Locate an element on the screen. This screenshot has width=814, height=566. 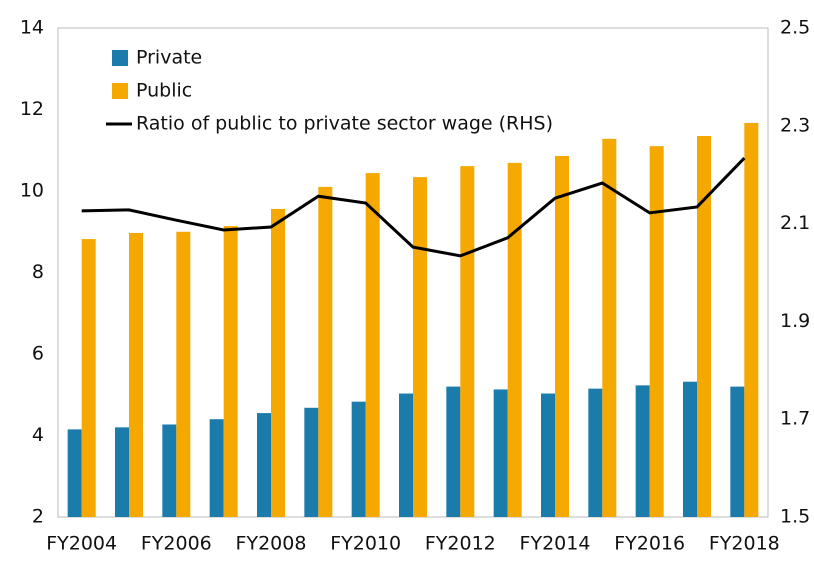
y2-tick-label: 2.3 is located at coordinates (795, 125).